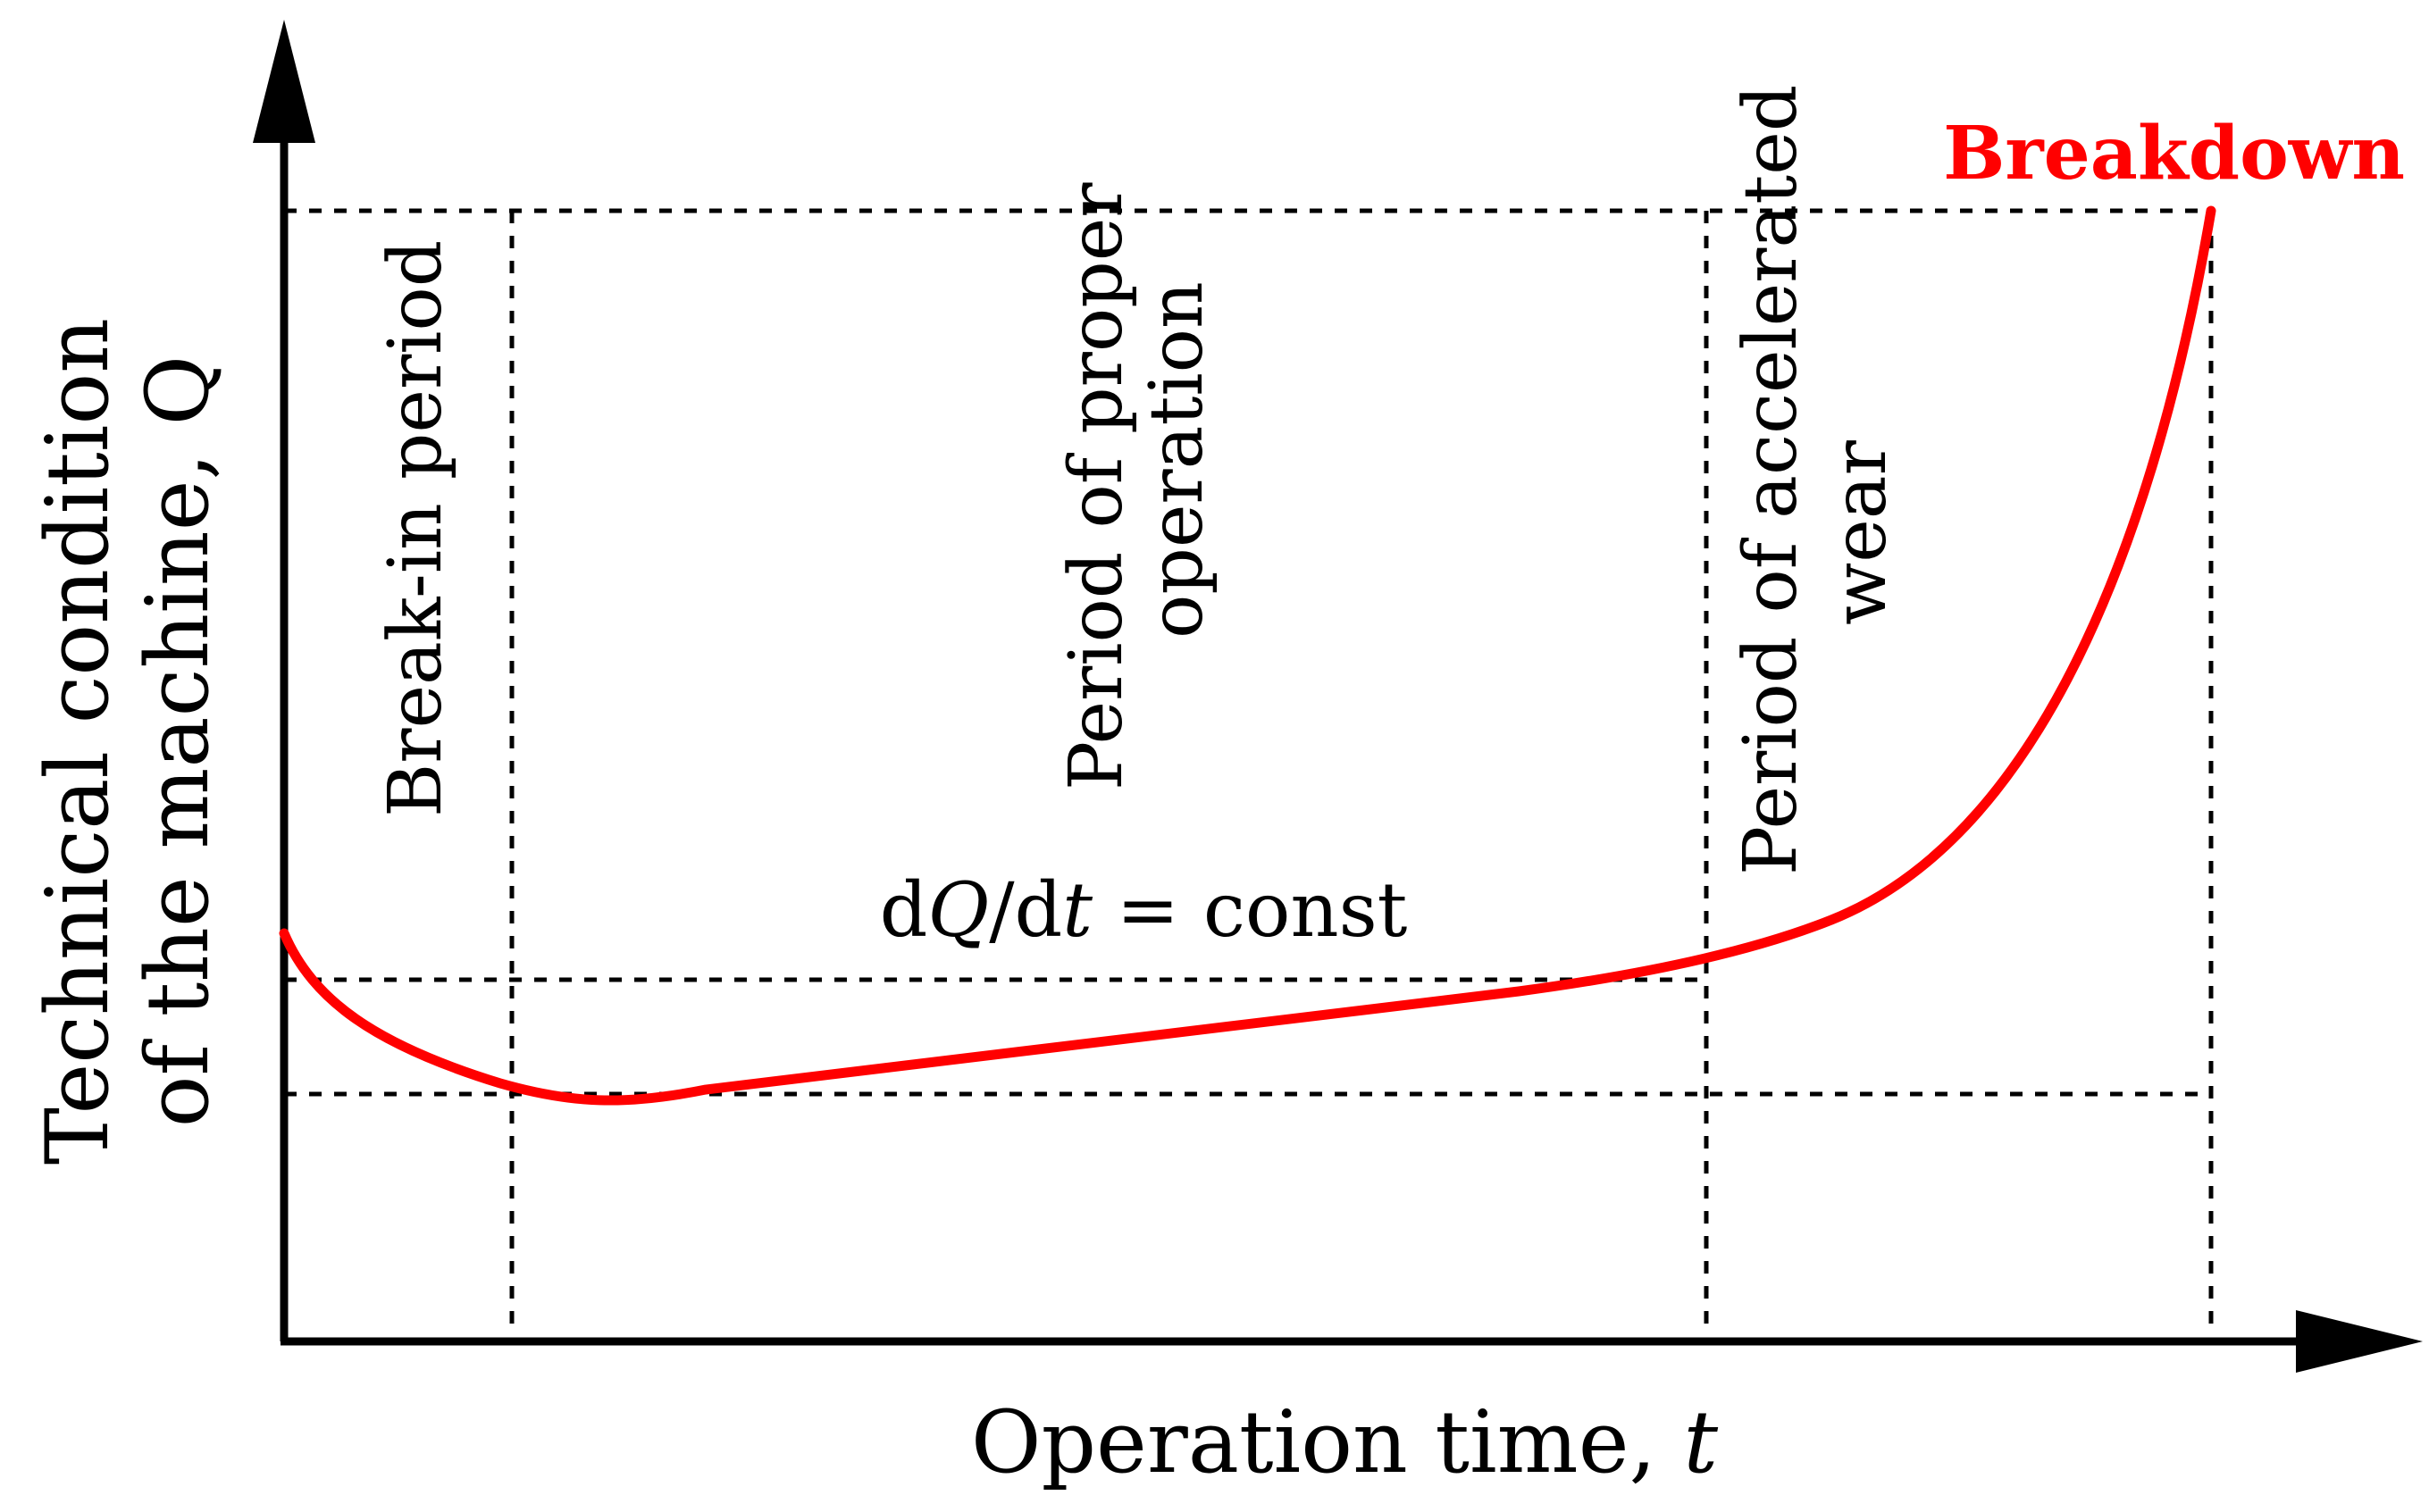  Describe the element at coordinates (1345, 1442) in the screenshot. I see `x-axis-label: Operation time, t` at that location.